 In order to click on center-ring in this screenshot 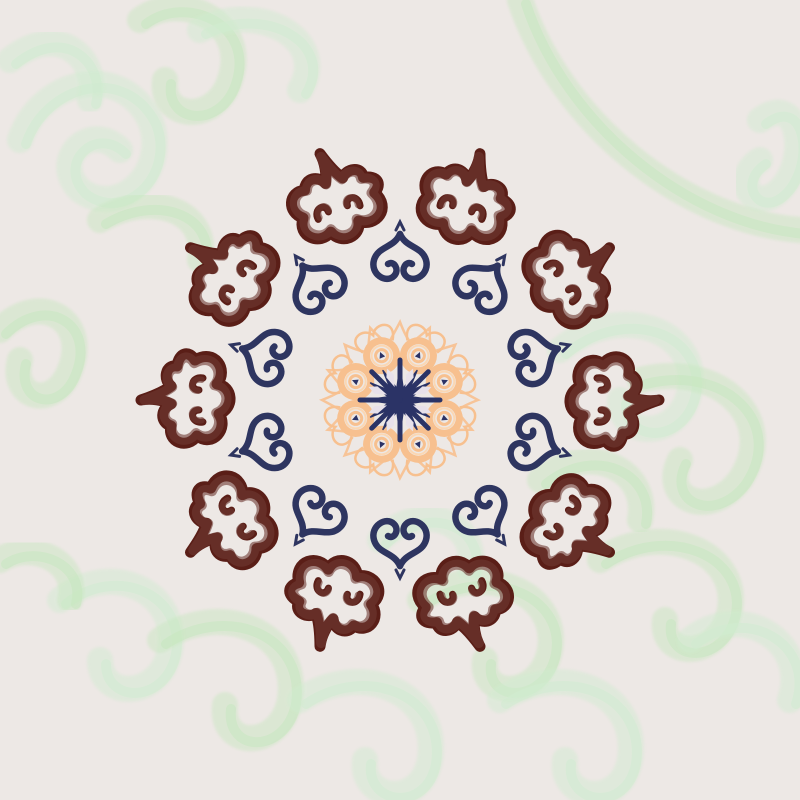, I will do `click(400, 400)`.